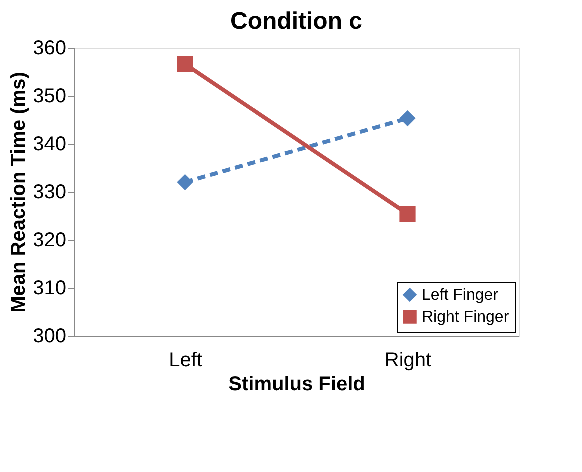 The image size is (582, 472). I want to click on x-tick-label: Left, so click(186, 361).